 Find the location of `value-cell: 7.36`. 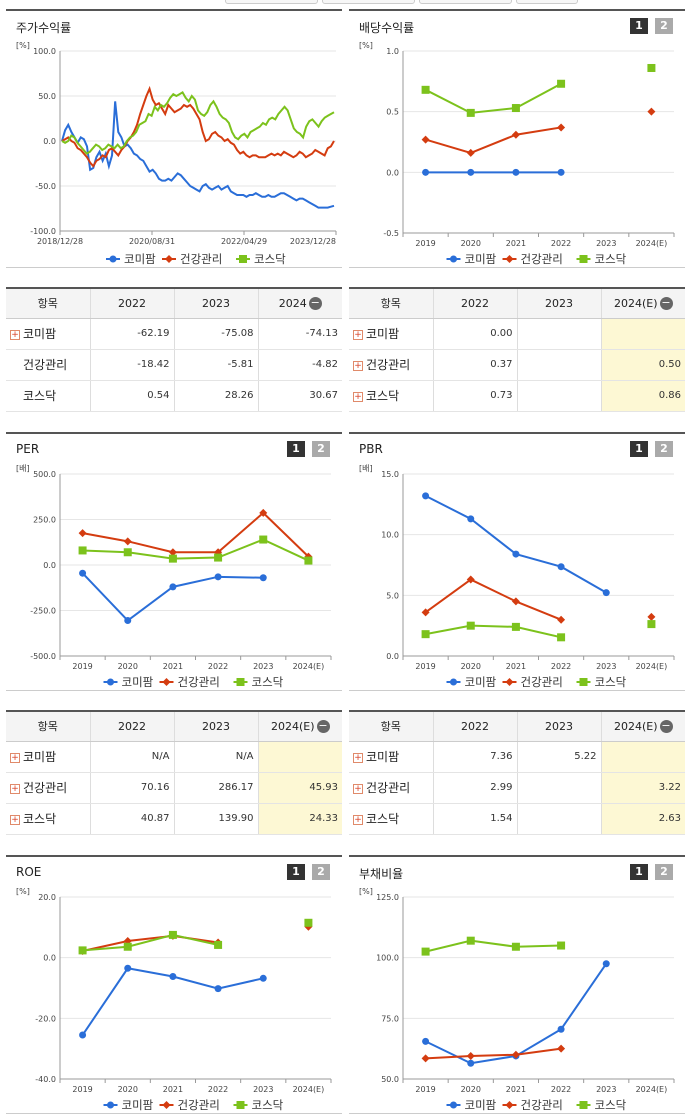

value-cell: 7.36 is located at coordinates (475, 757).